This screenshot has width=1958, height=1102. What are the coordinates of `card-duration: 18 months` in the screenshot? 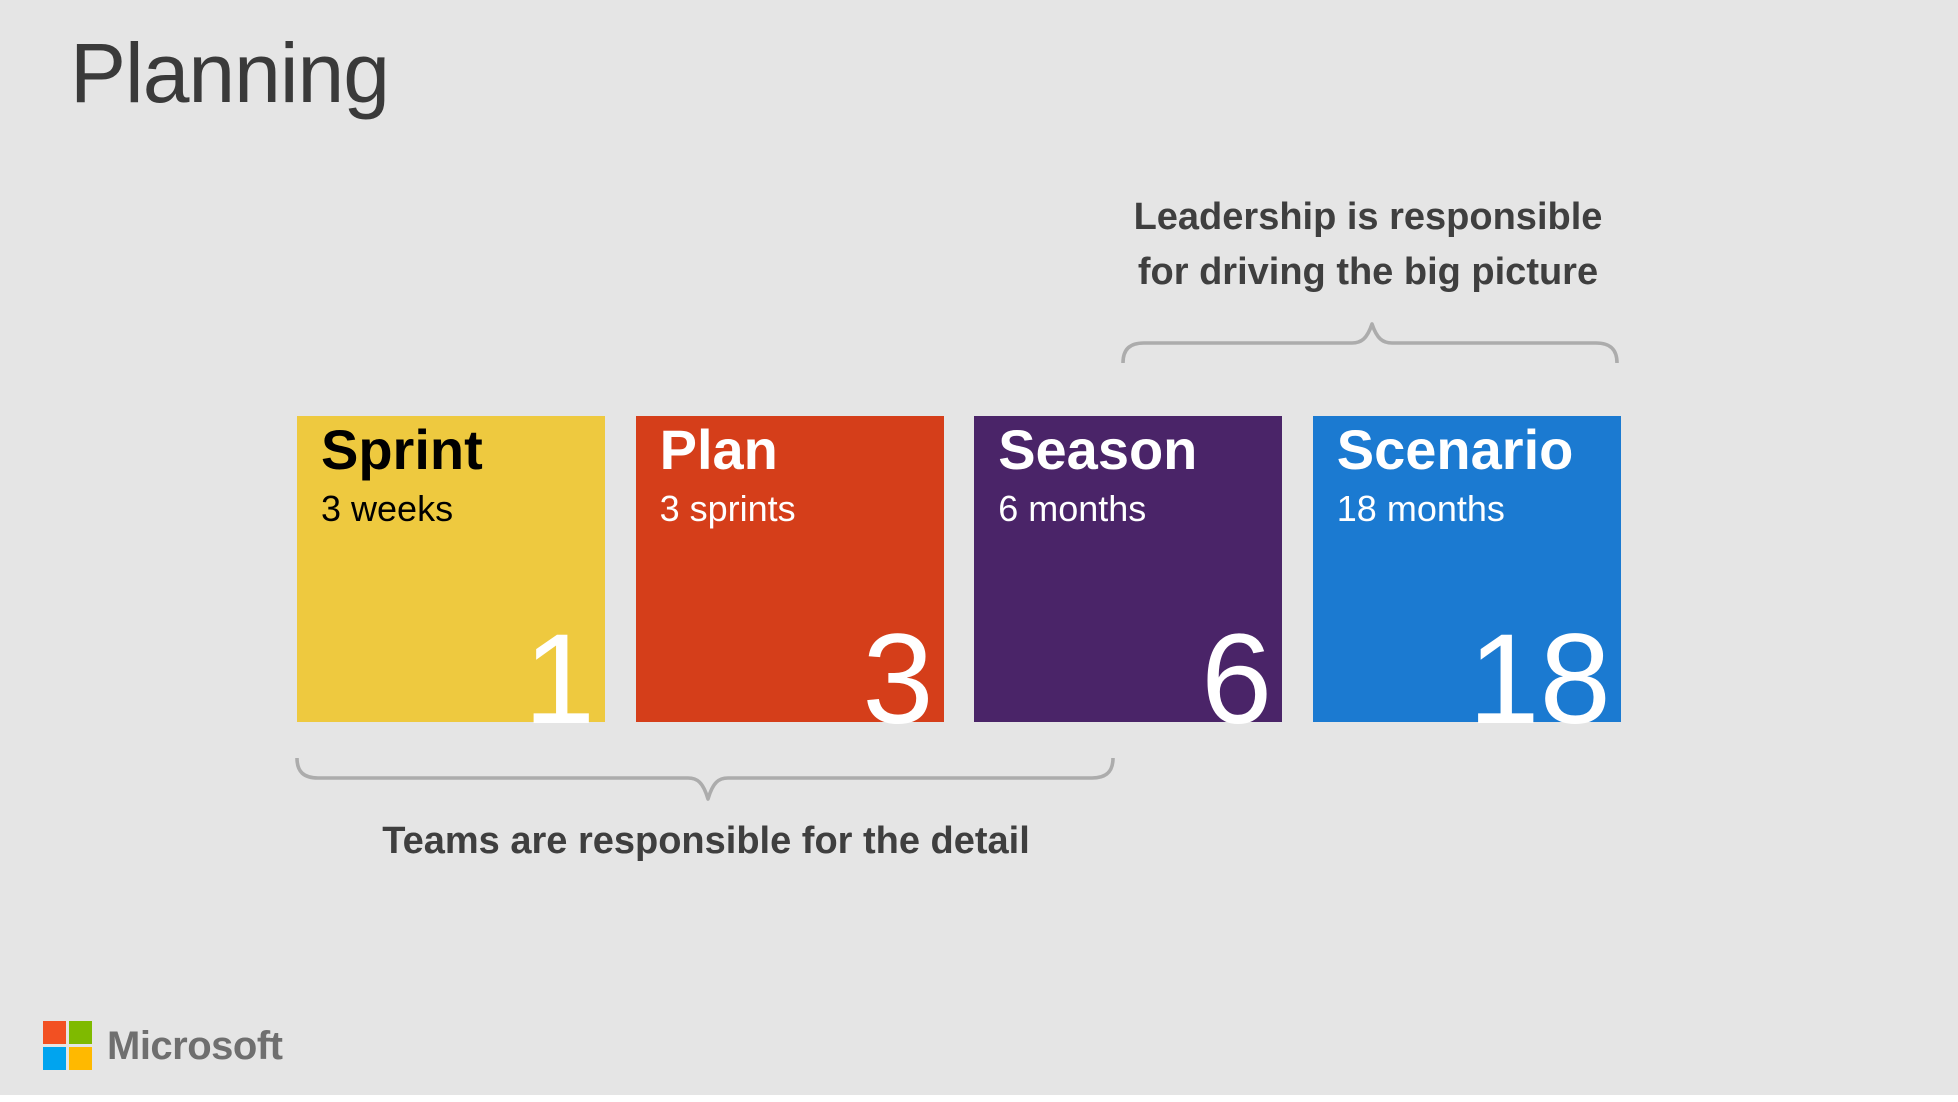 It's located at (1420, 508).